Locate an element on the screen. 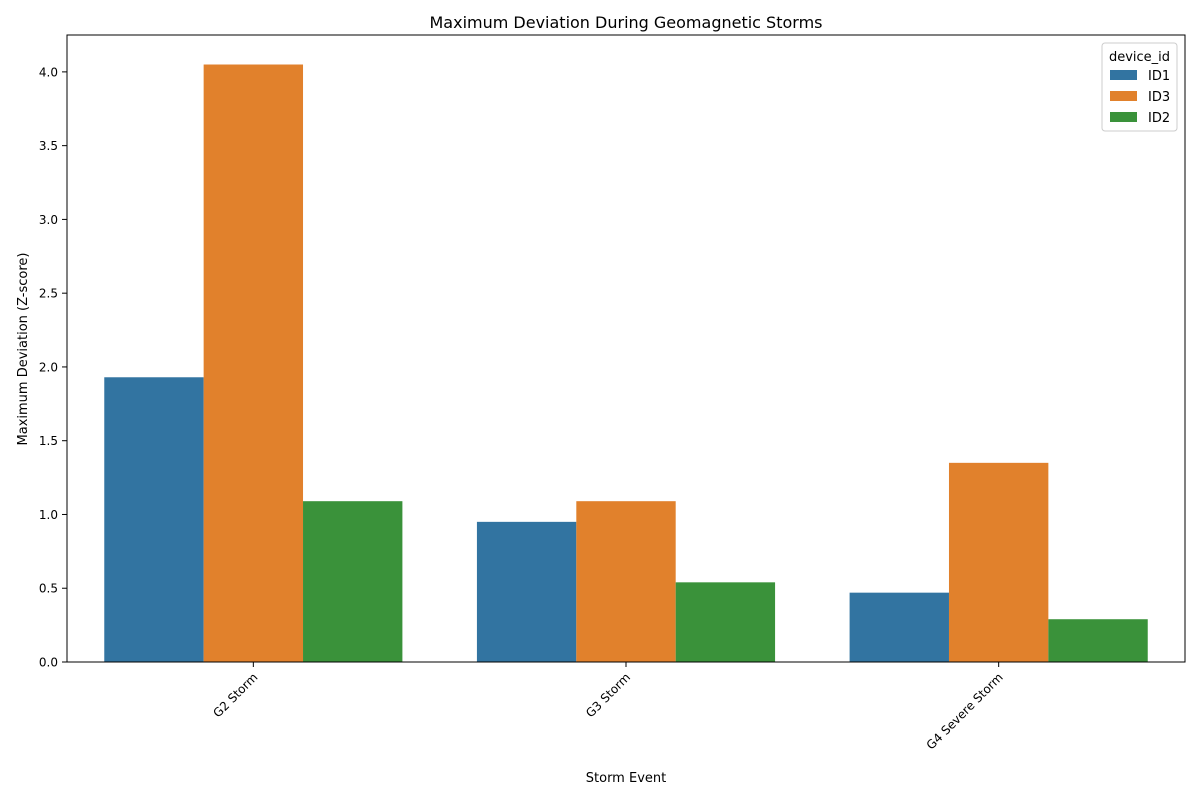  legend-swatch-id2 is located at coordinates (1123, 117).